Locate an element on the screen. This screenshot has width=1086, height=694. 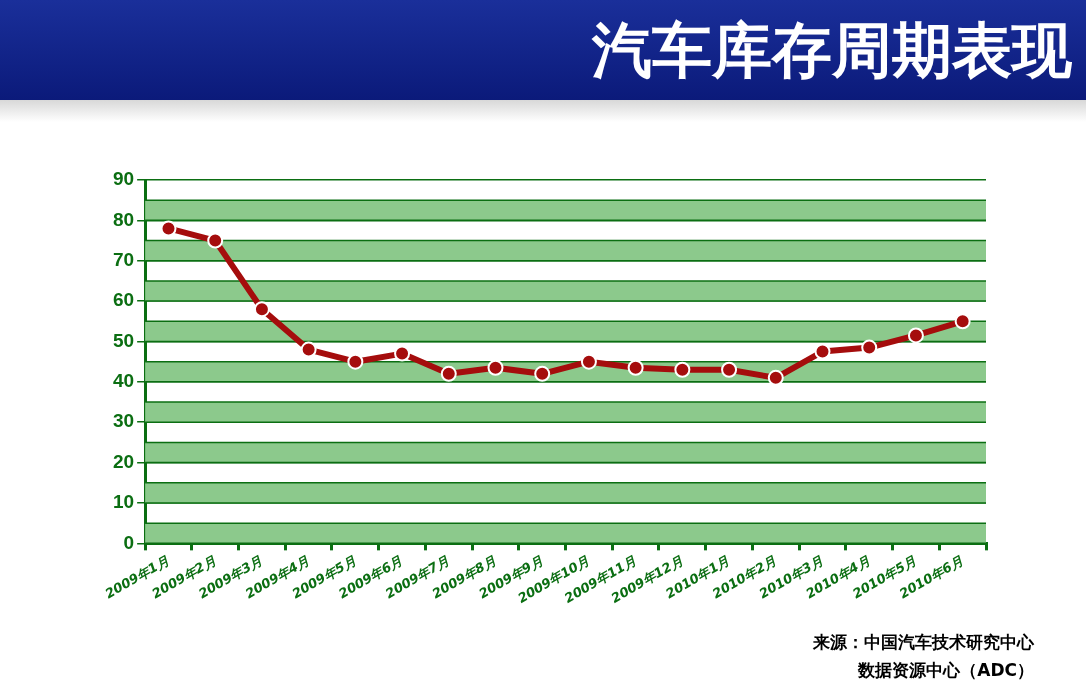
chart-title: 汽车库存周期表现 is located at coordinates (832, 50).